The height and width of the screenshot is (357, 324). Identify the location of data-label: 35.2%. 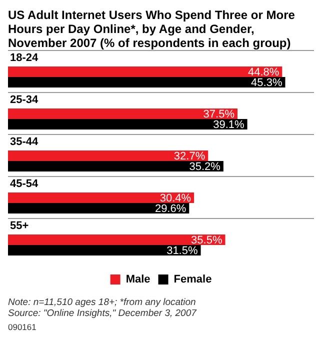
(205, 166).